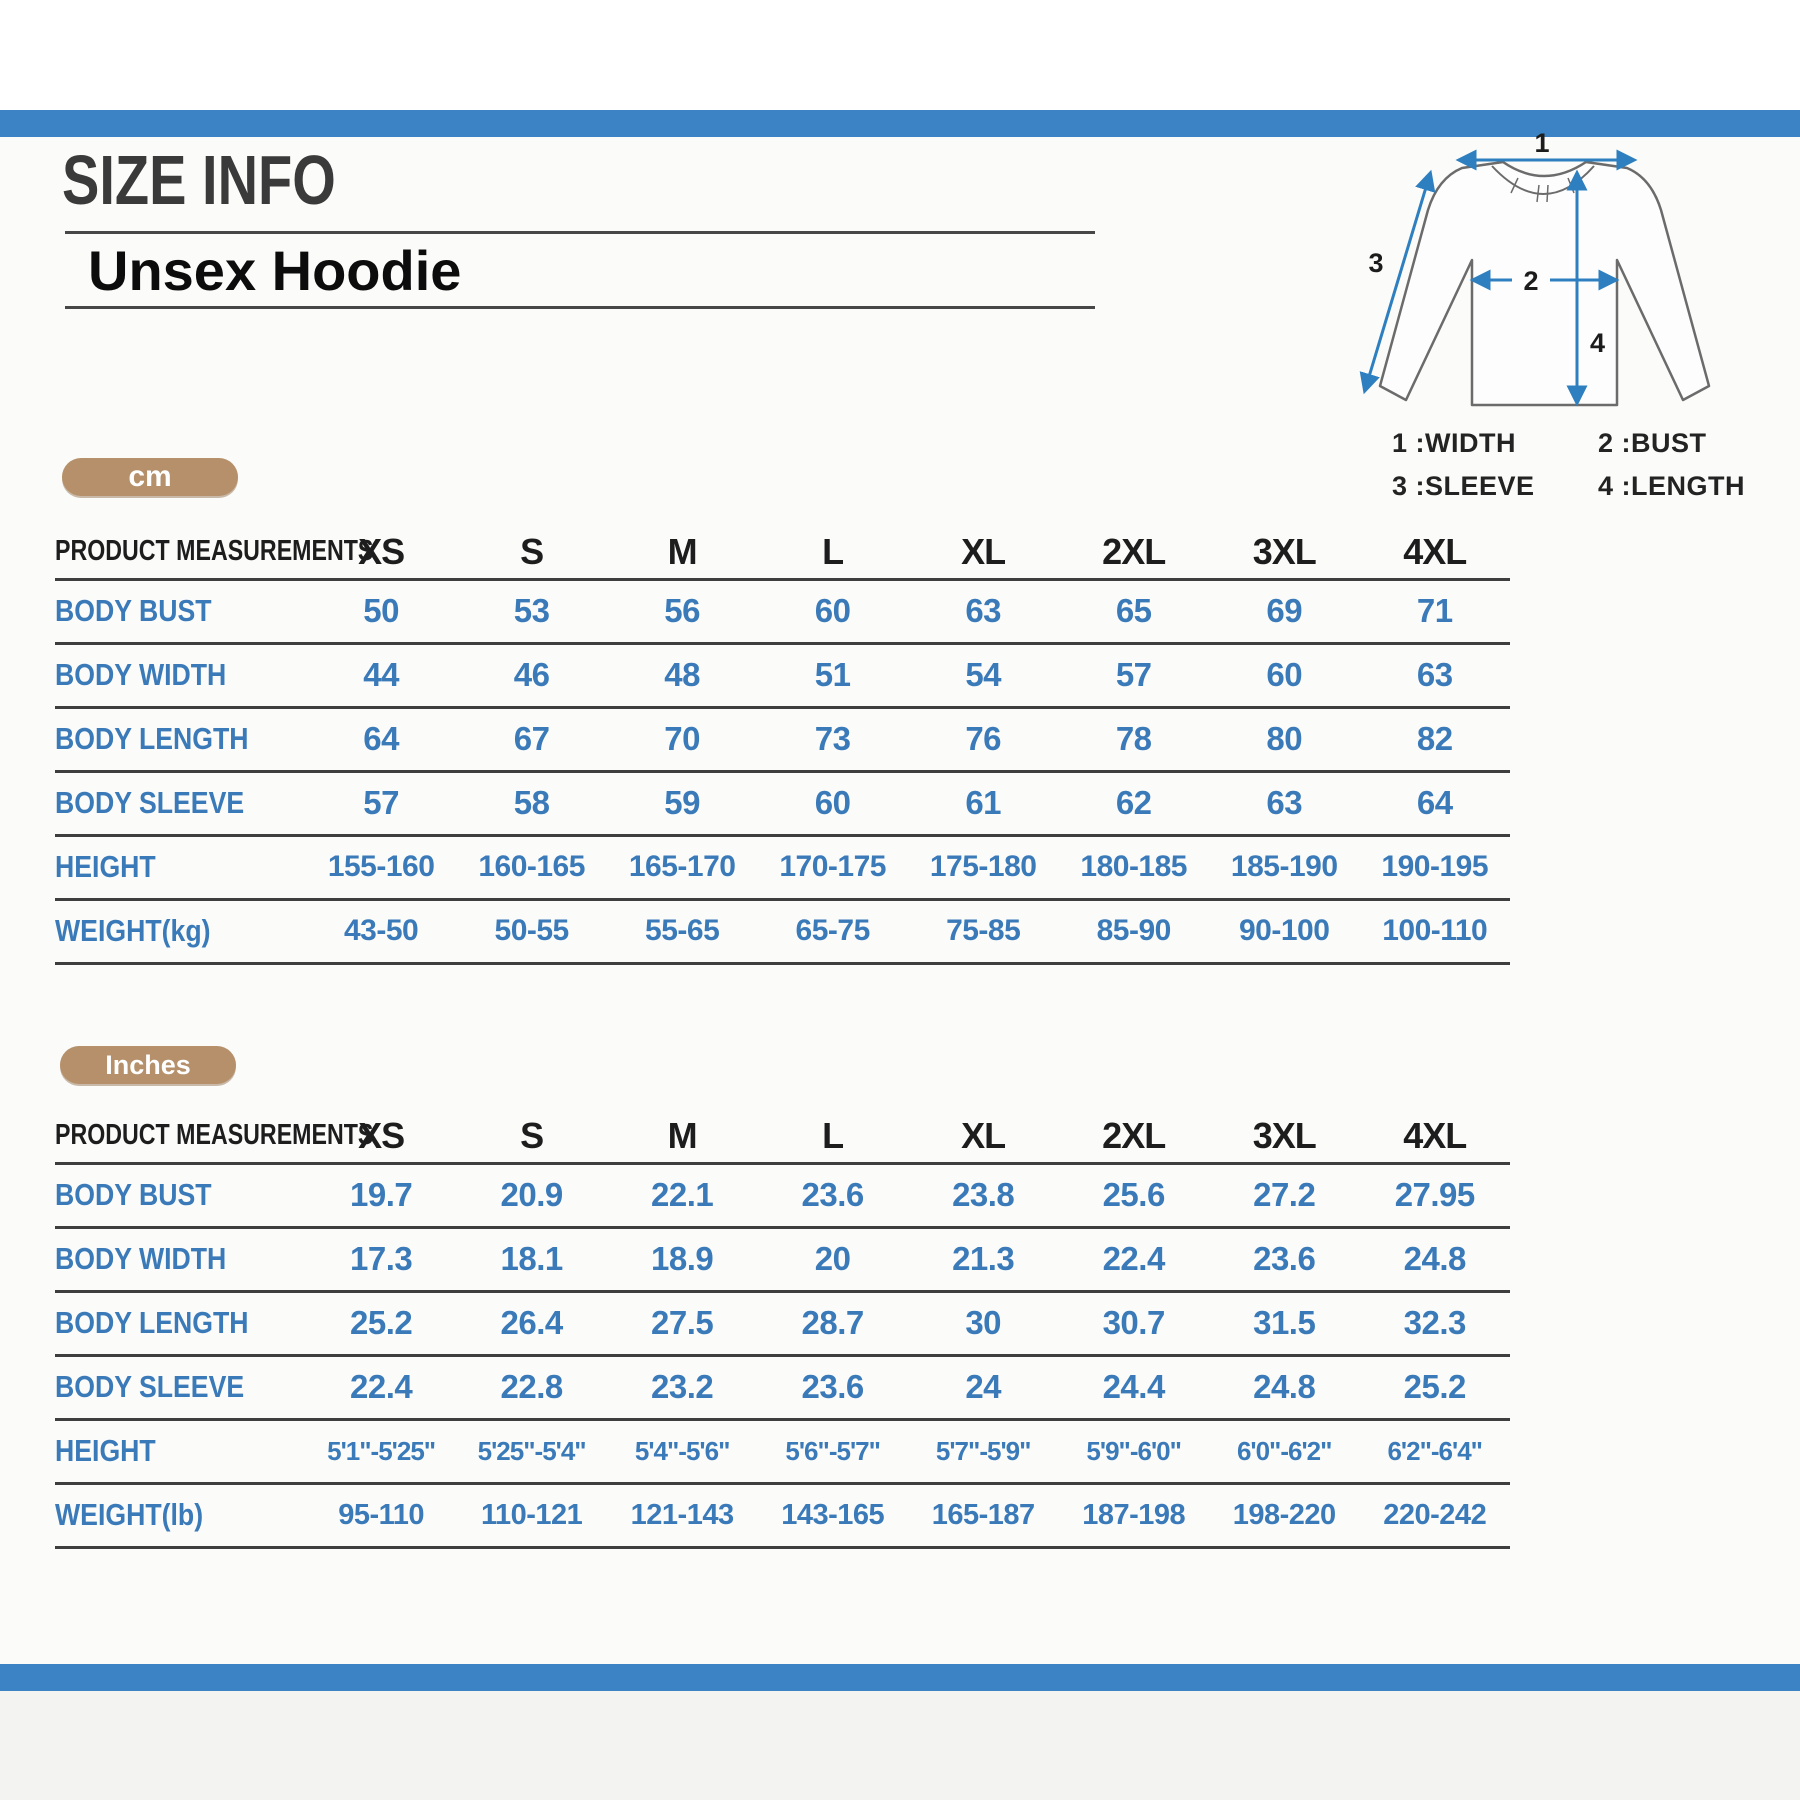 The height and width of the screenshot is (1800, 1800). Describe the element at coordinates (532, 1258) in the screenshot. I see `size-value: 18.1` at that location.